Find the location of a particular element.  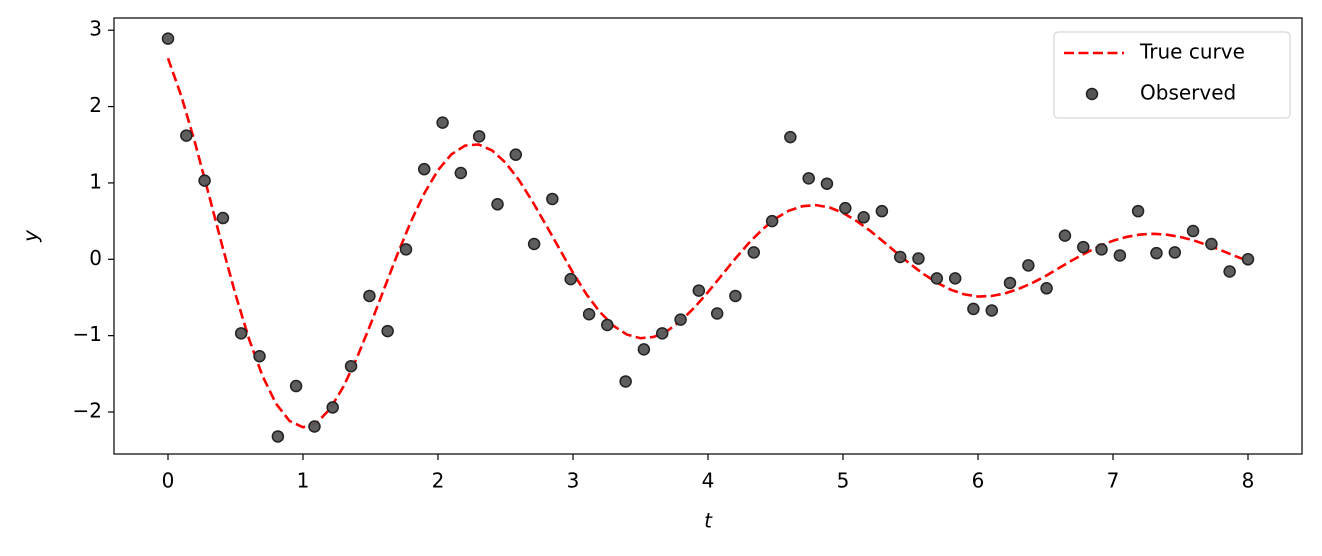

x-axis-label: t is located at coordinates (708, 521).